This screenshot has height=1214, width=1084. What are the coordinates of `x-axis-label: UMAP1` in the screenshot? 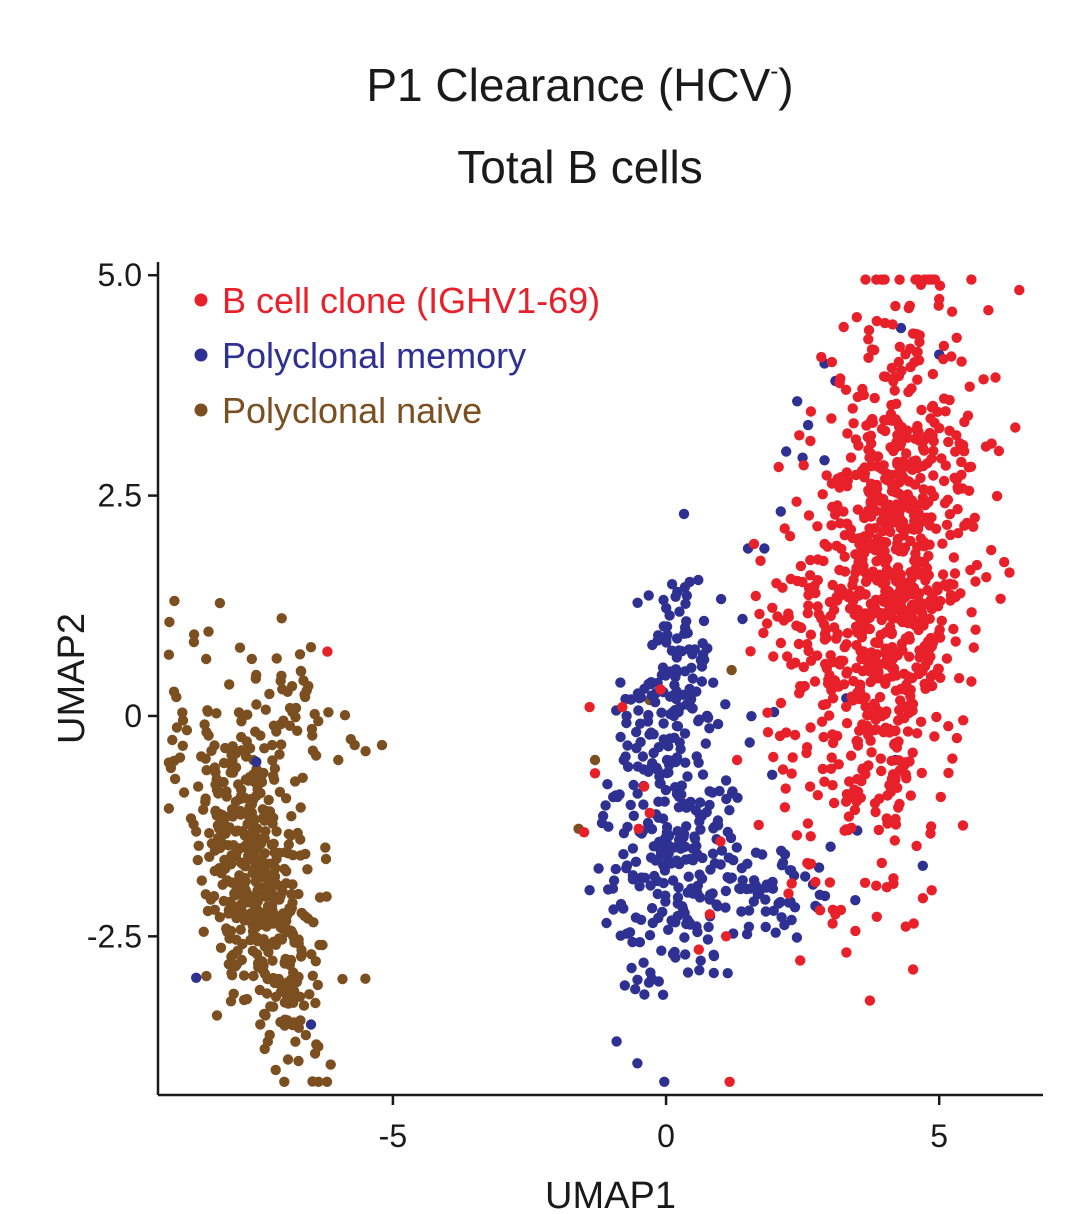 It's located at (610, 1194).